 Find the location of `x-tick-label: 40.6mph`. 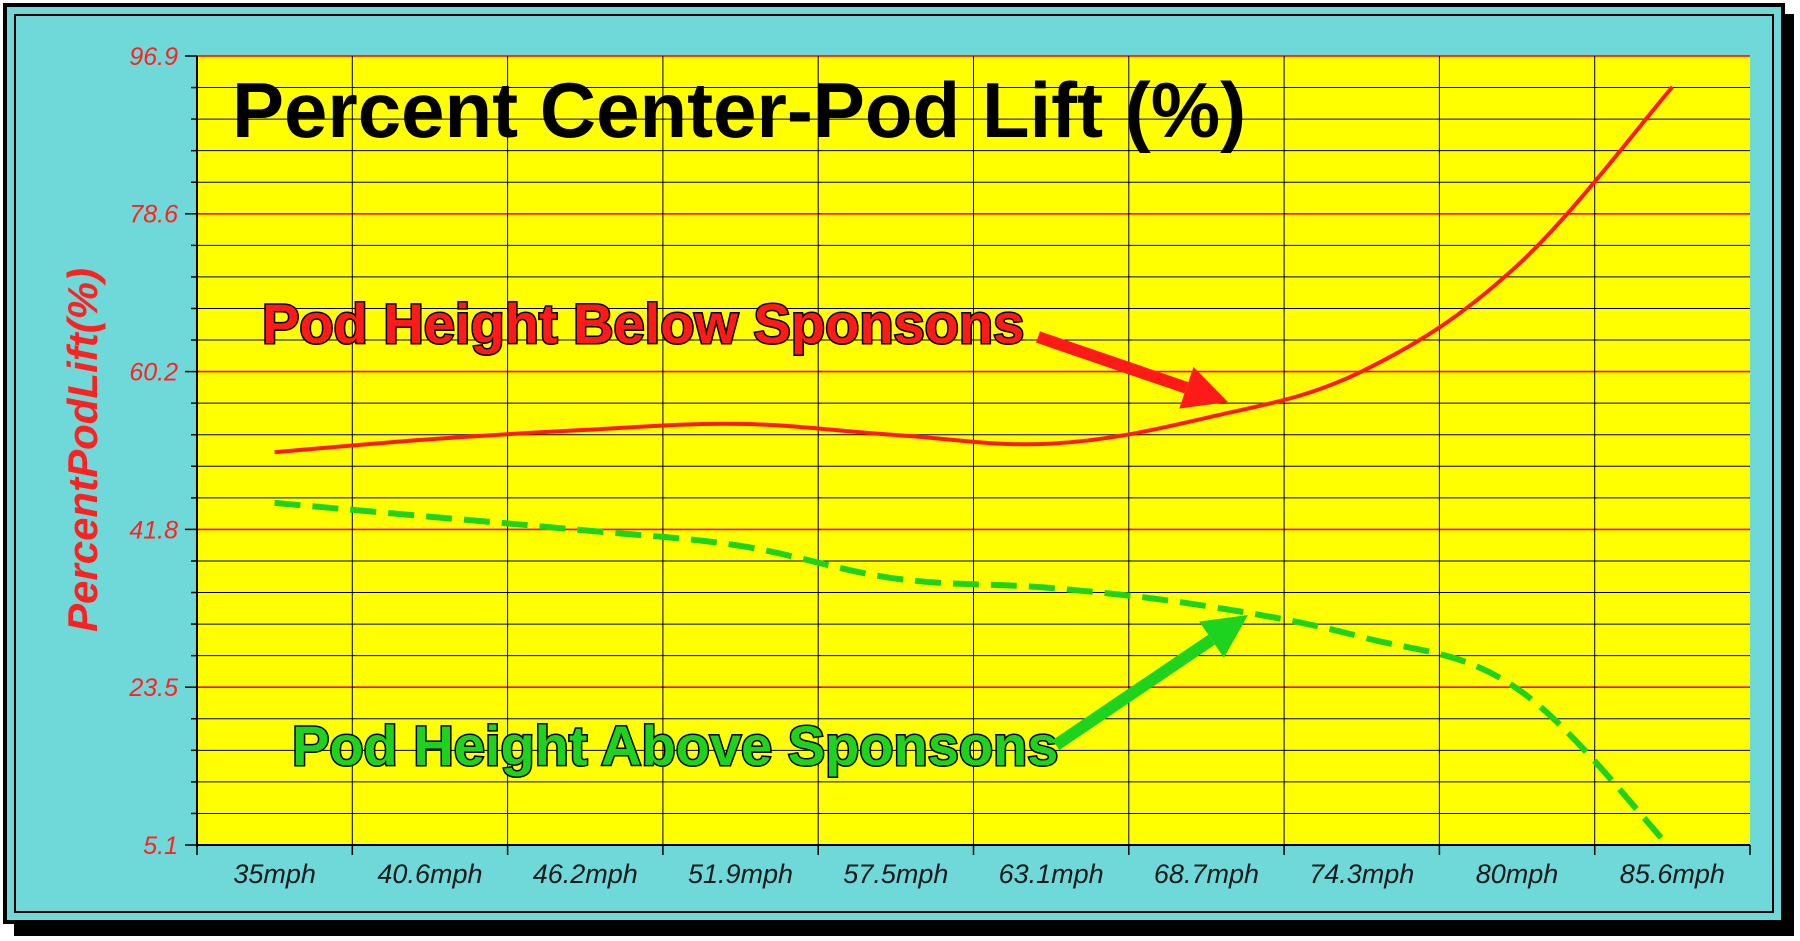

x-tick-label: 40.6mph is located at coordinates (429, 874).